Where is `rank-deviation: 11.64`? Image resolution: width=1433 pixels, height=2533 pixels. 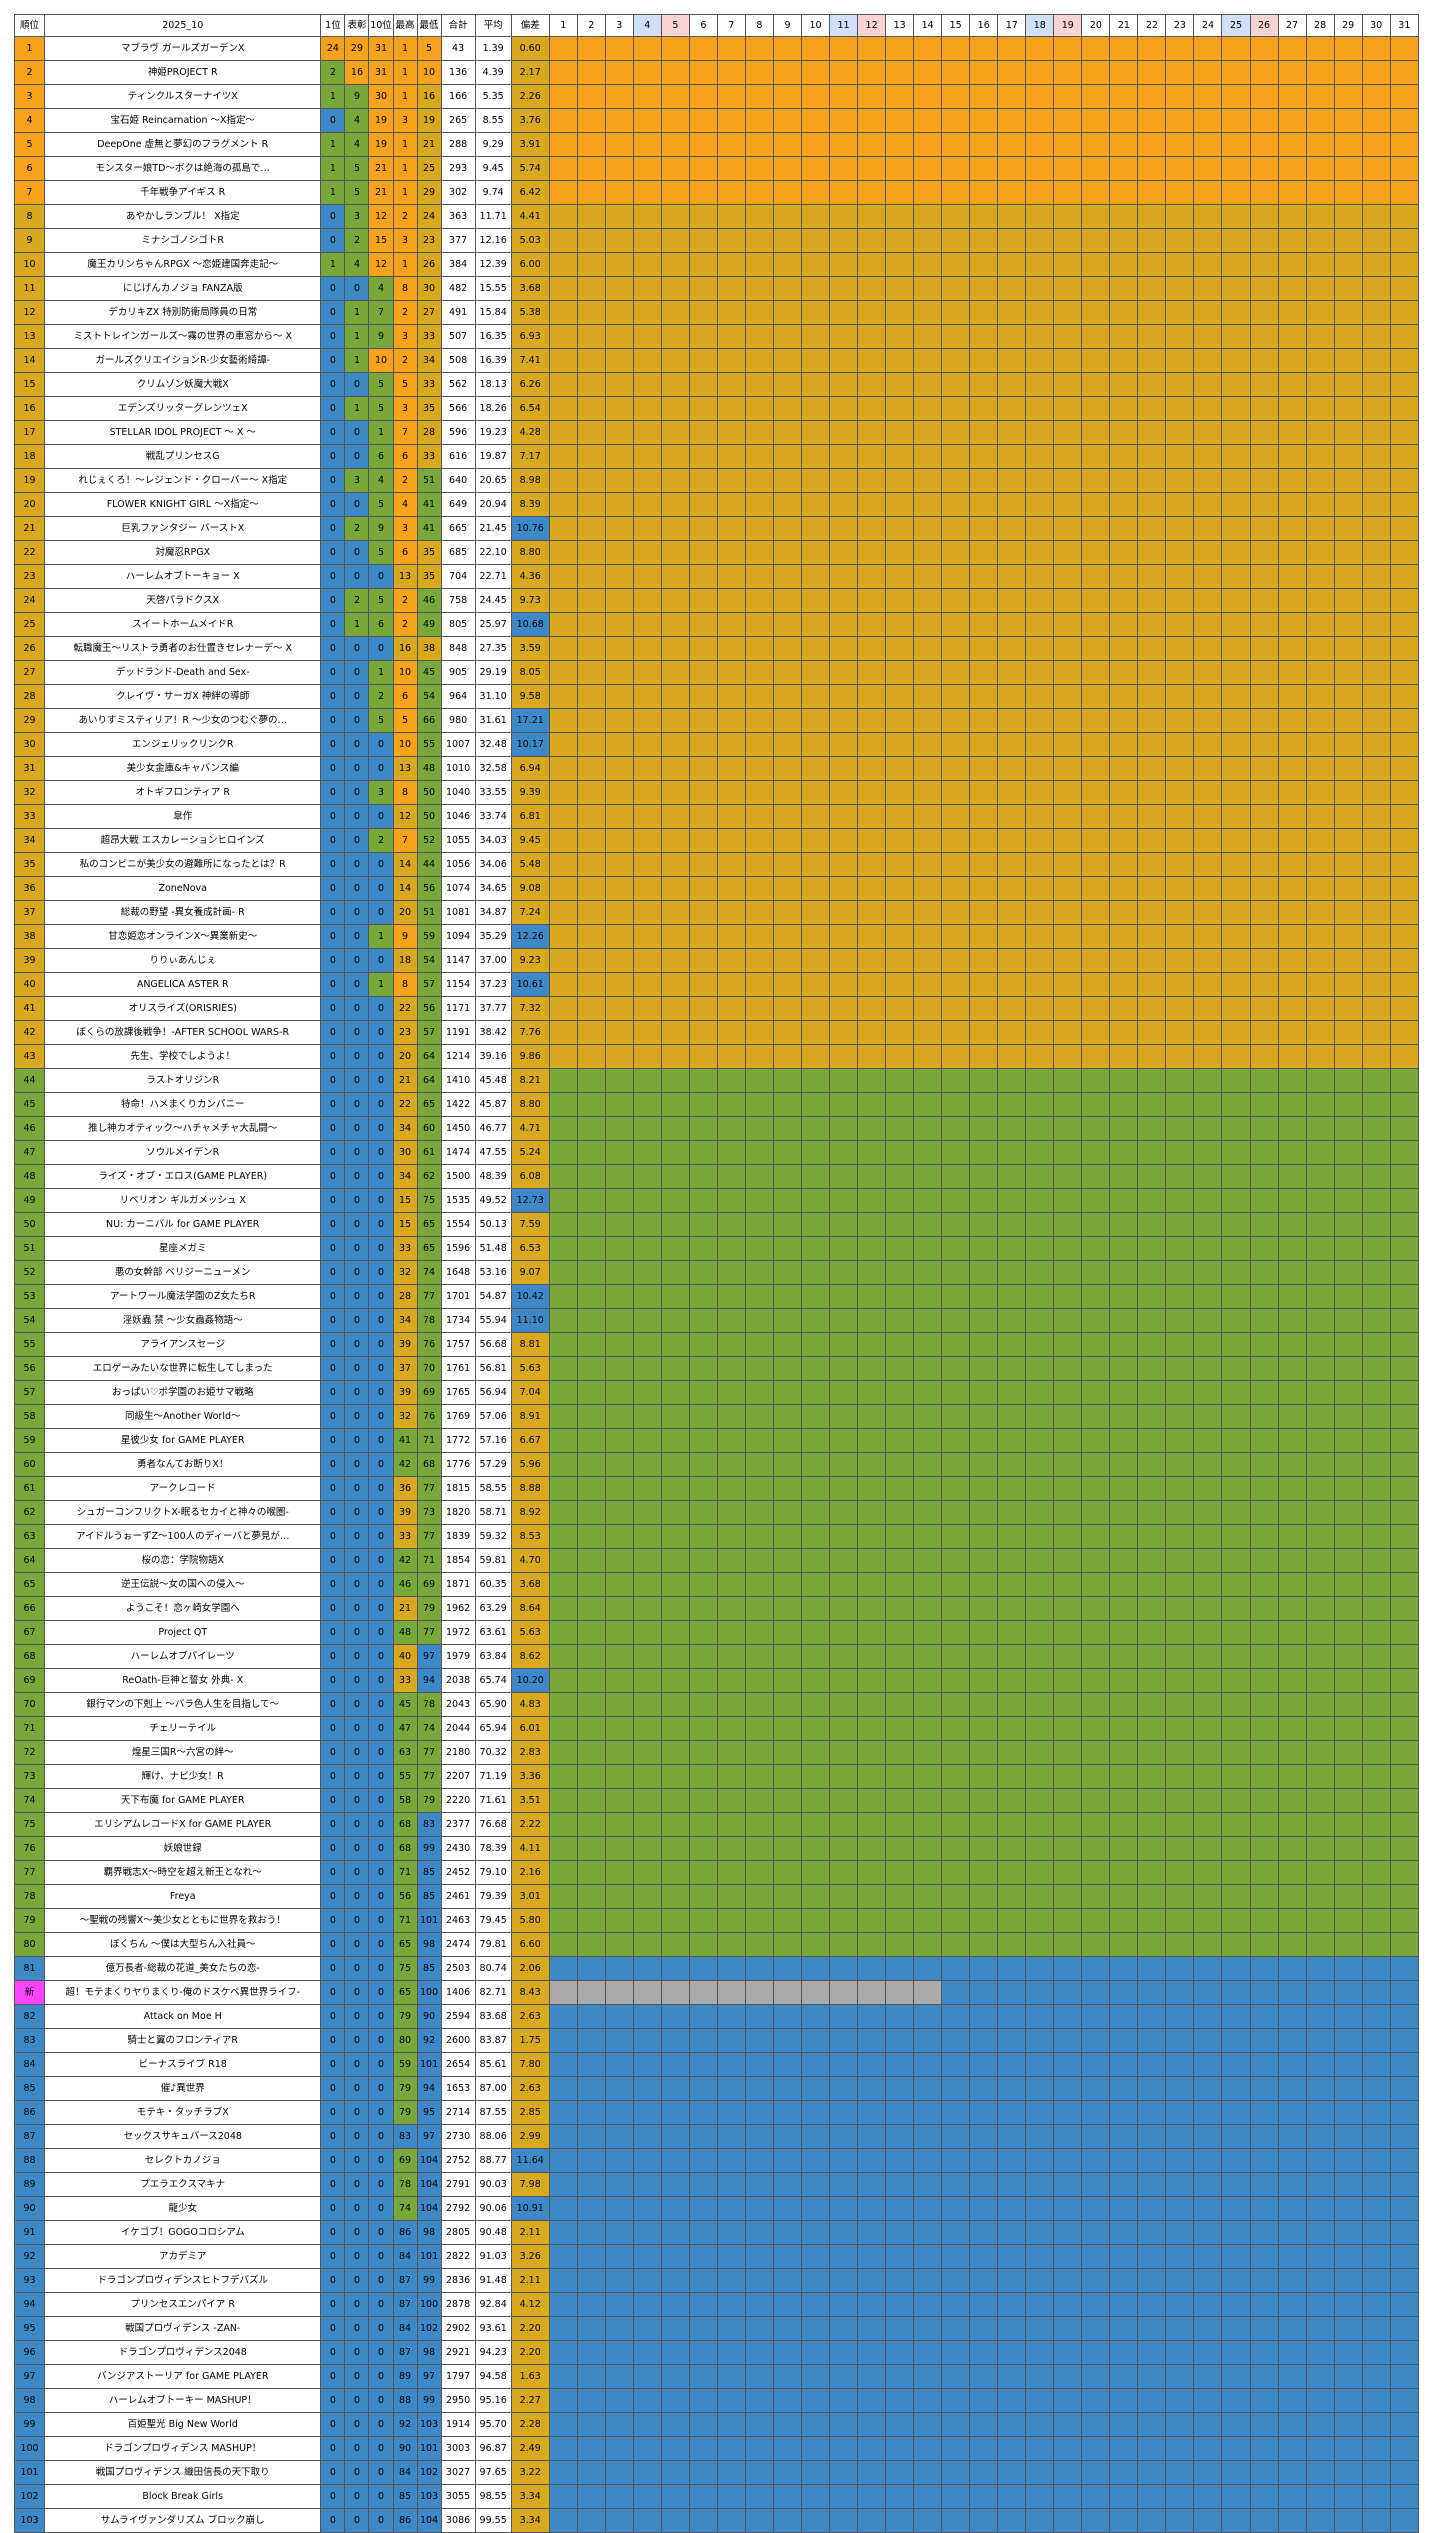 rank-deviation: 11.64 is located at coordinates (530, 2160).